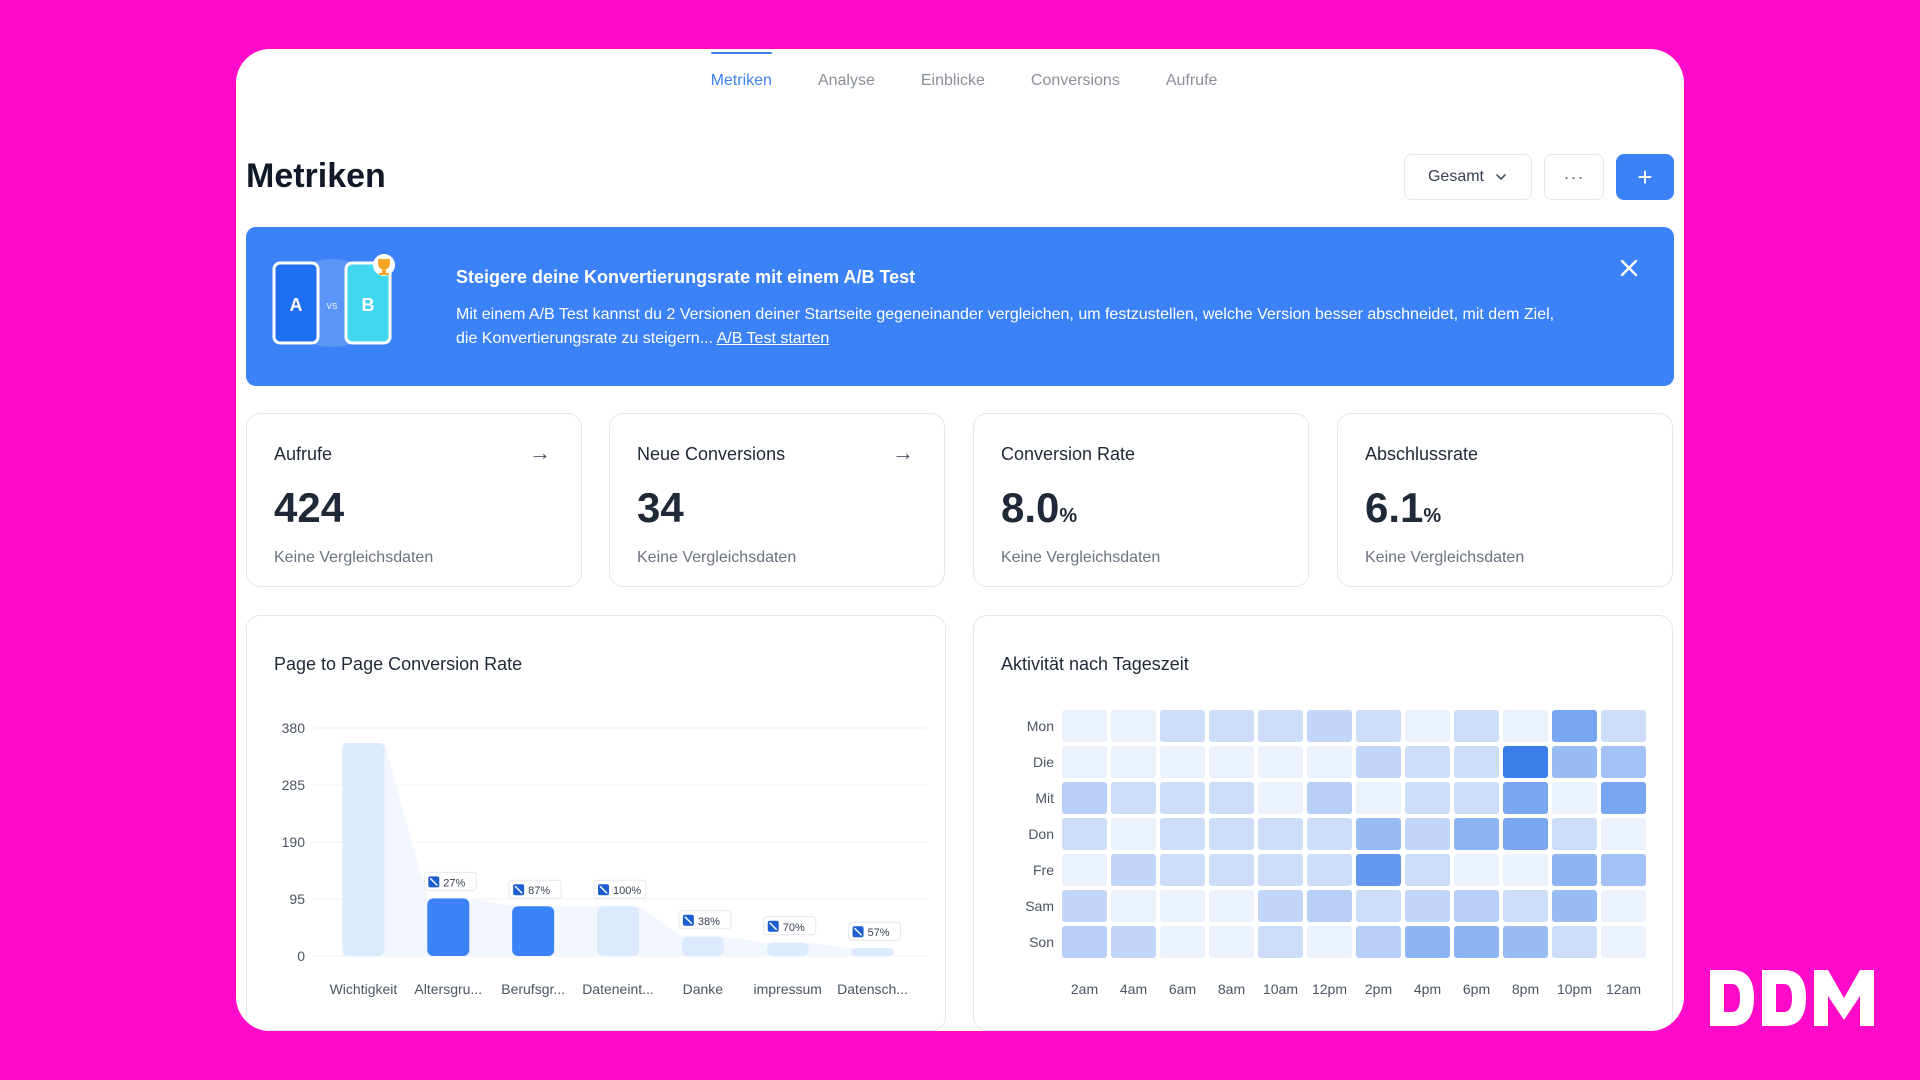 This screenshot has width=1920, height=1080. I want to click on ab-test-start-link: A/B Test starten, so click(773, 338).